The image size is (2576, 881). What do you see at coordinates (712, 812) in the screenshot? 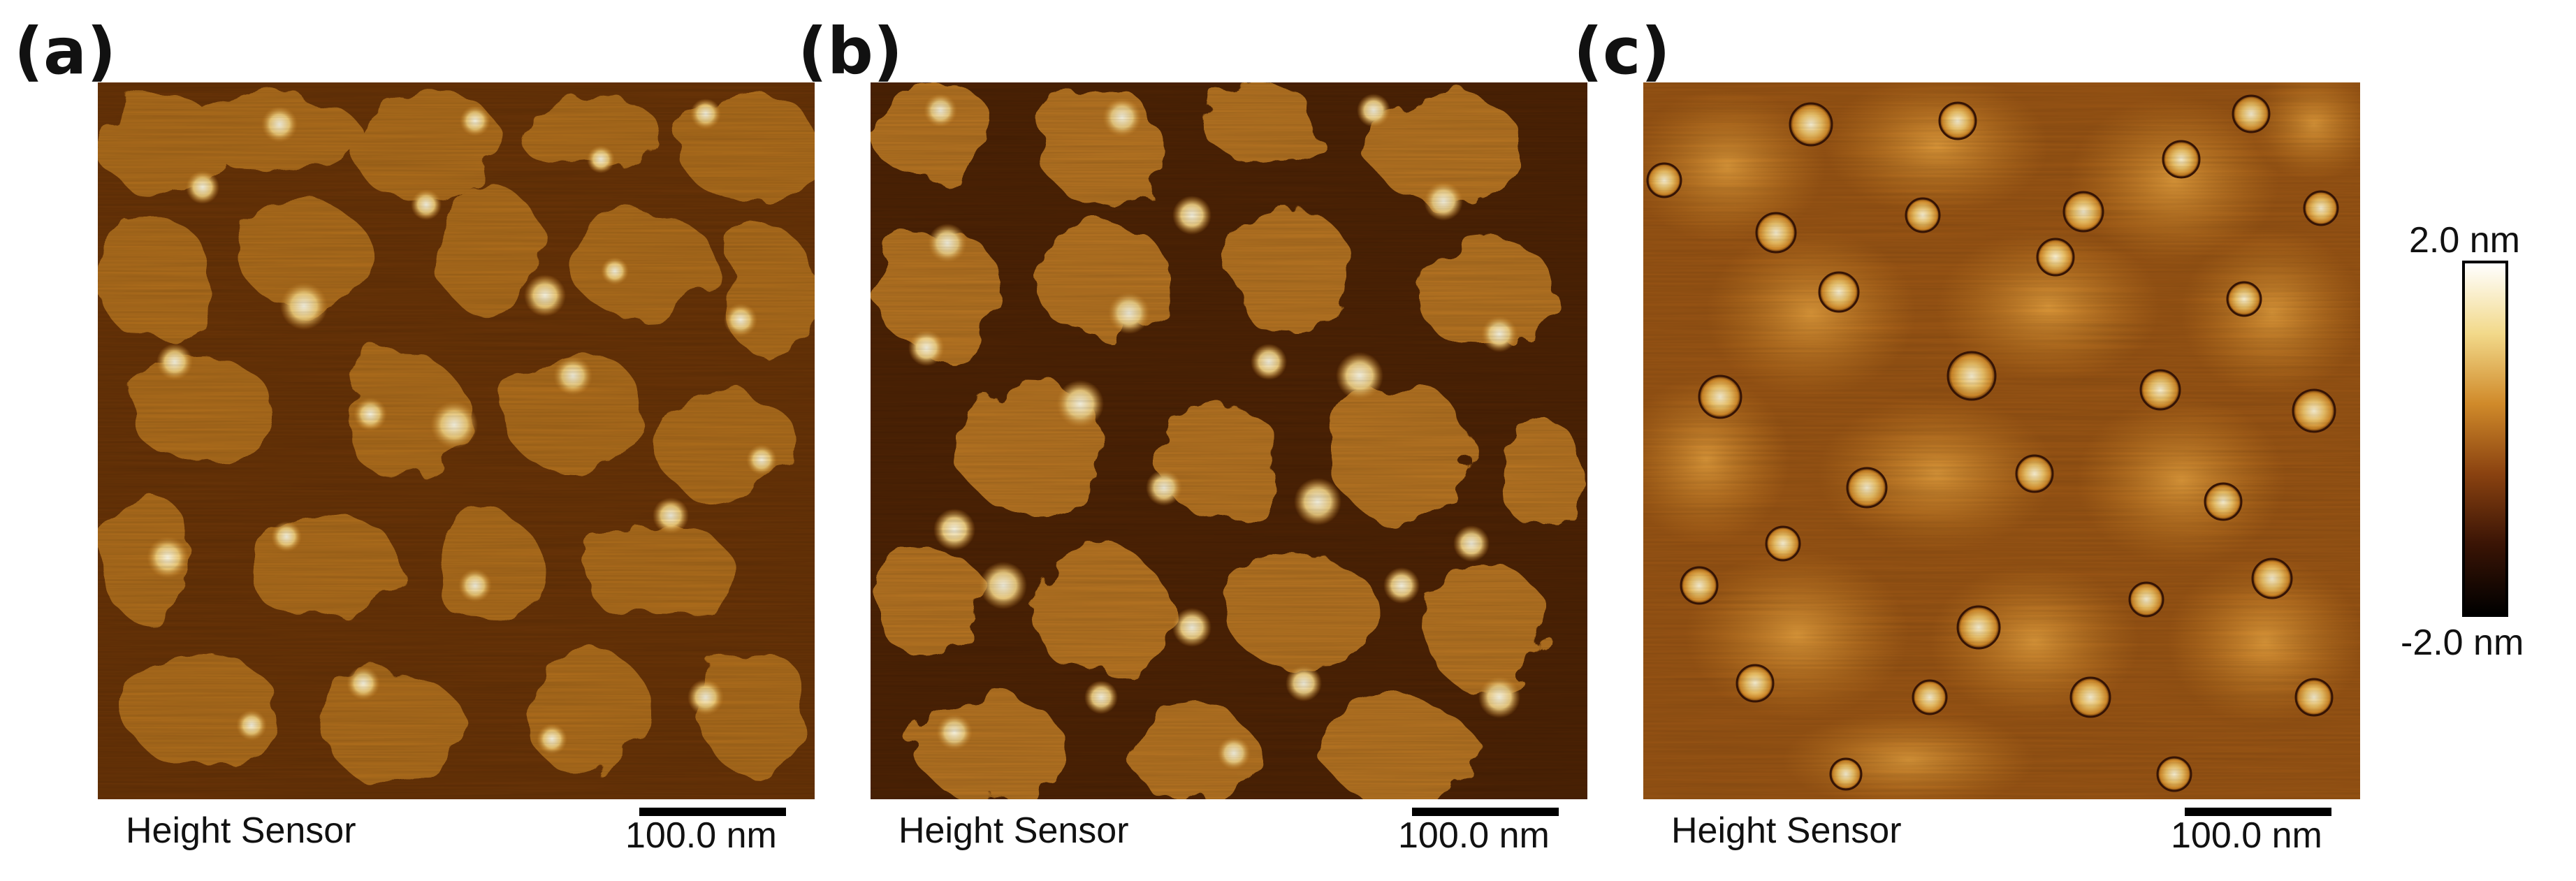
I see `panel-a-scale-bar` at bounding box center [712, 812].